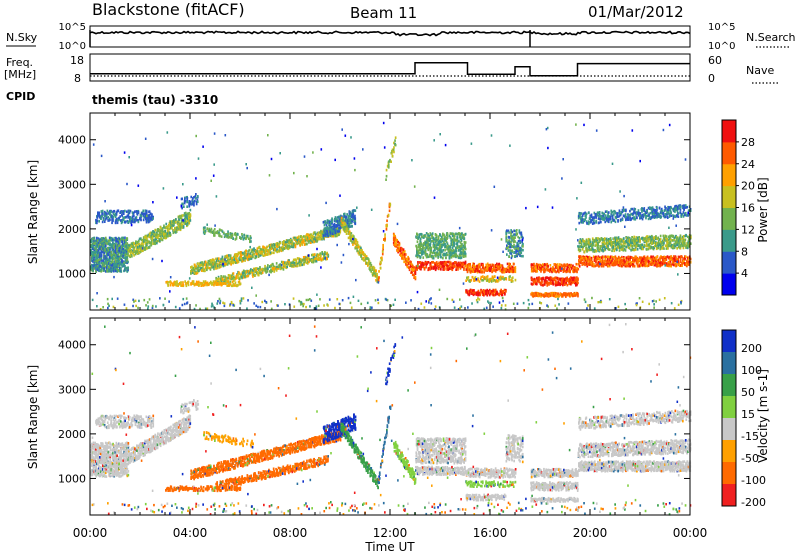 This screenshot has height=554, width=800. I want to click on freq-tick-bottom: 8, so click(77, 78).